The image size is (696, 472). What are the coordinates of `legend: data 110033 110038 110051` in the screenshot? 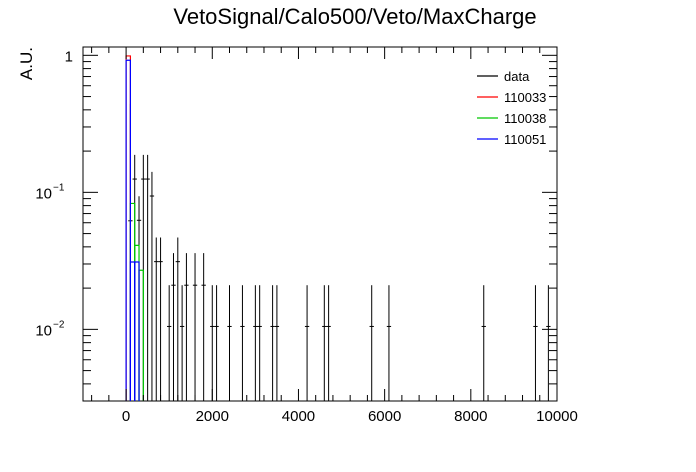 It's located at (511, 108).